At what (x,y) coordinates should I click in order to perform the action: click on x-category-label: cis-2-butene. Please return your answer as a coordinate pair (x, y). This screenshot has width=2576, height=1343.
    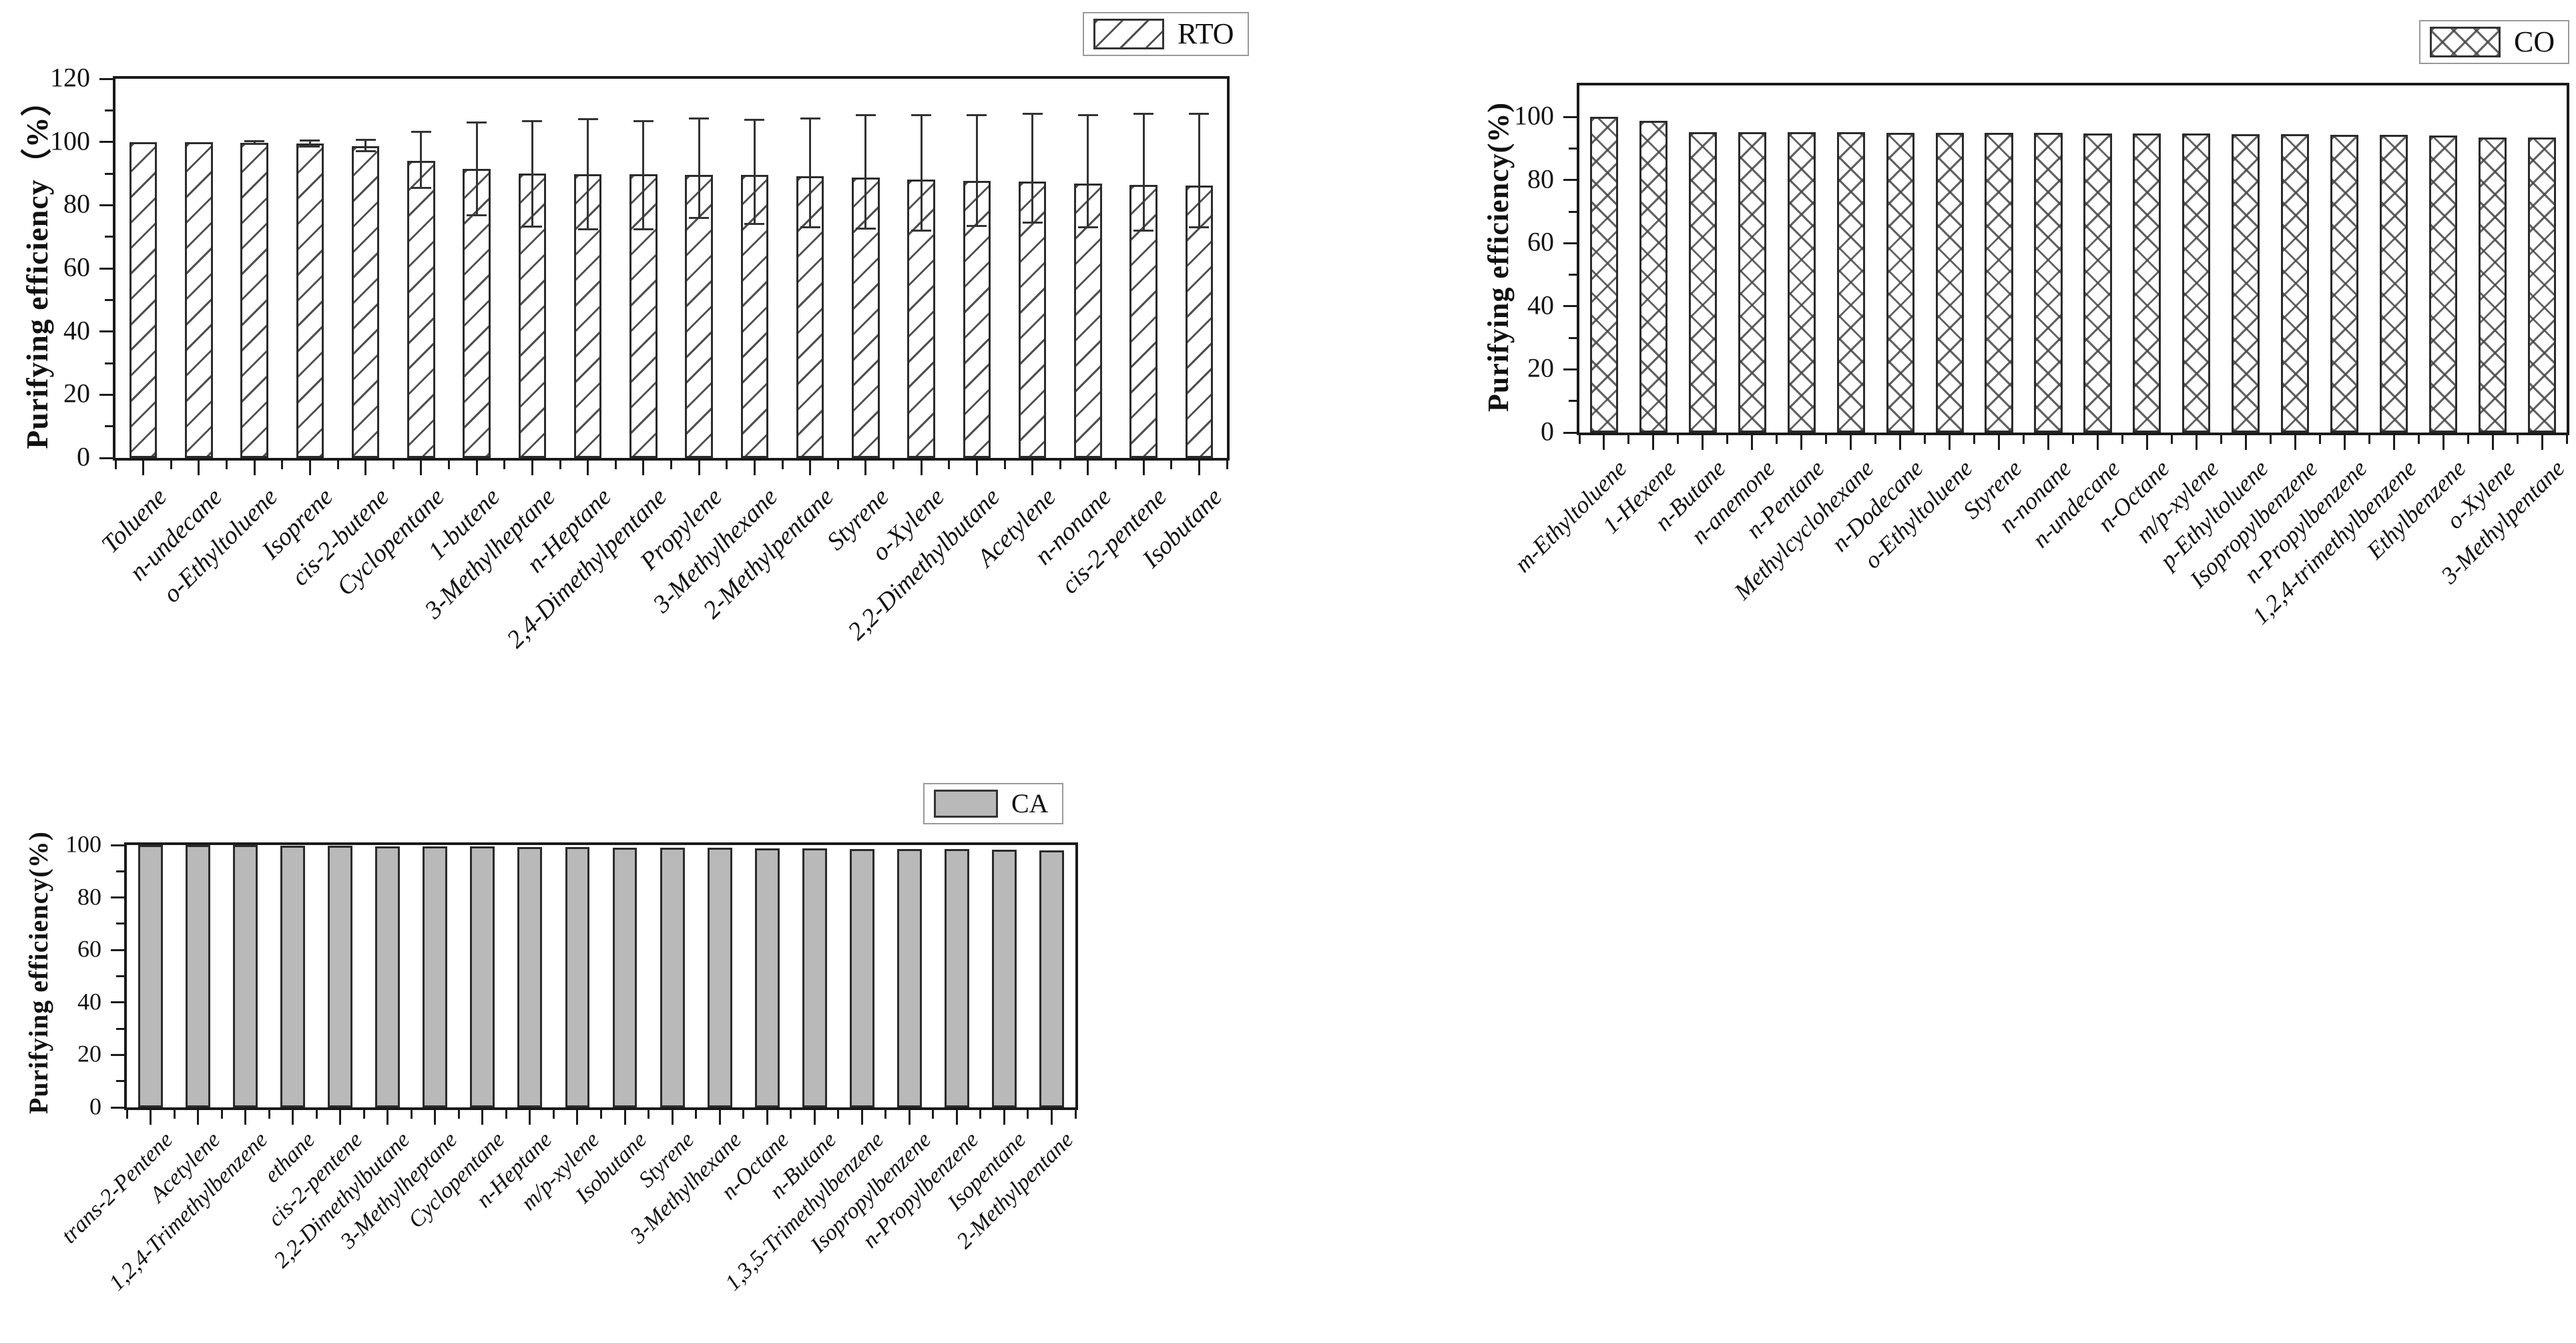
    Looking at the image, I should click on (340, 537).